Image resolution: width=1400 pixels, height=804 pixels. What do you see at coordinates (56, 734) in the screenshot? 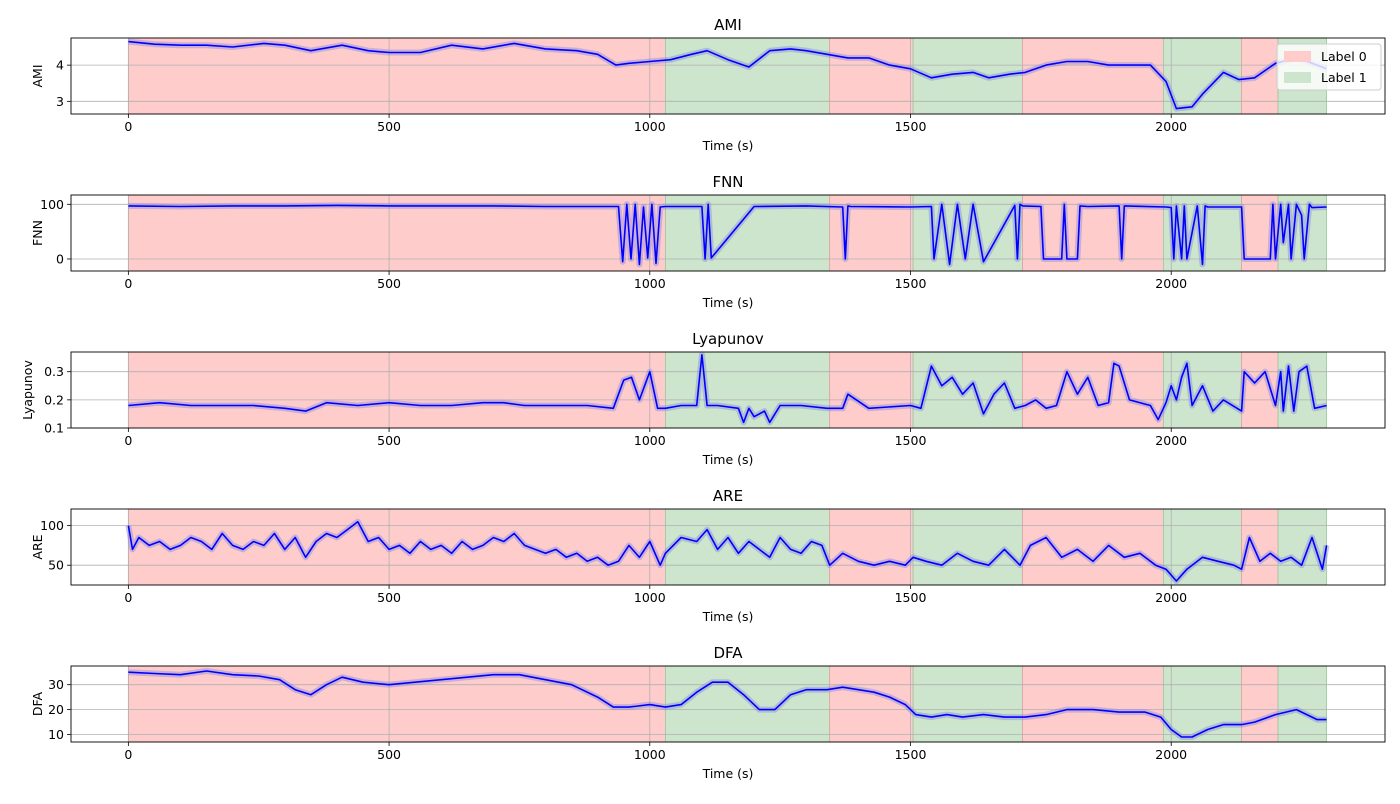
I see `y-tick-label: 10` at bounding box center [56, 734].